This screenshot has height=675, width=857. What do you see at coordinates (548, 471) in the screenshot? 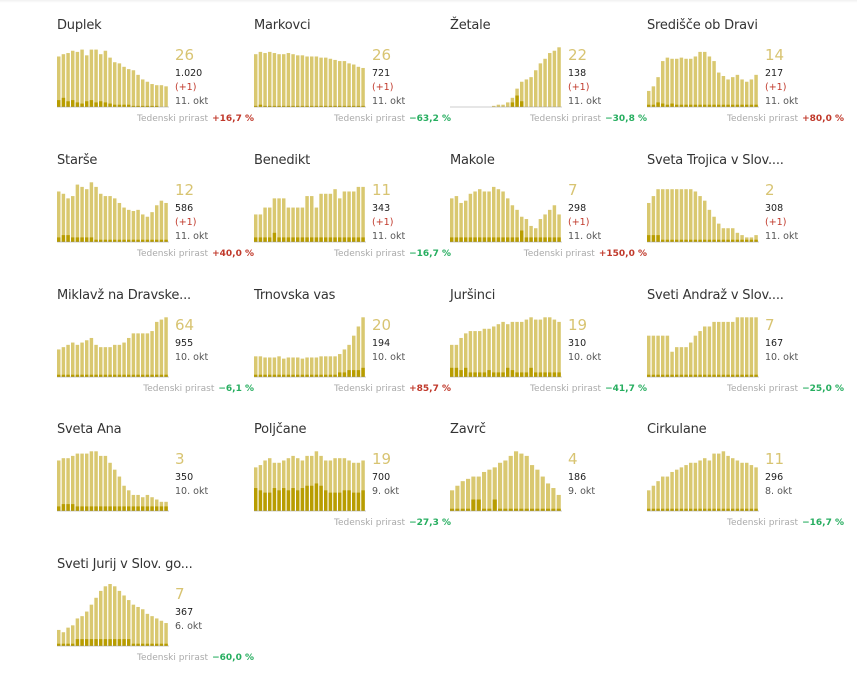
I see `municipality-tile: Zavrč 4 186 9. okt` at bounding box center [548, 471].